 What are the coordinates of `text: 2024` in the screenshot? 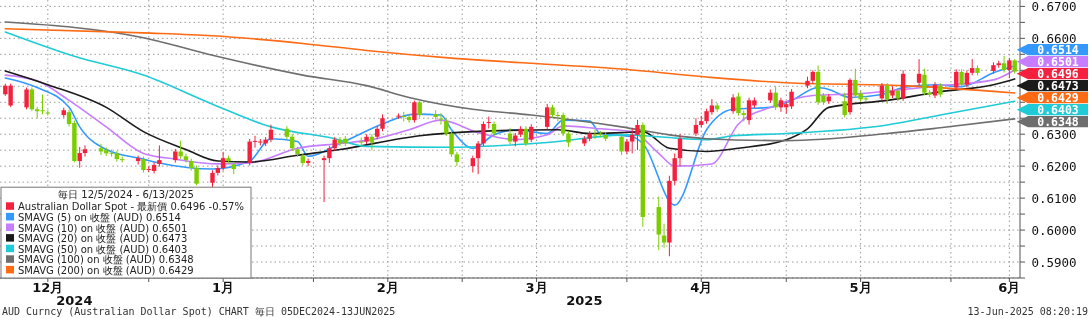 It's located at (74, 300).